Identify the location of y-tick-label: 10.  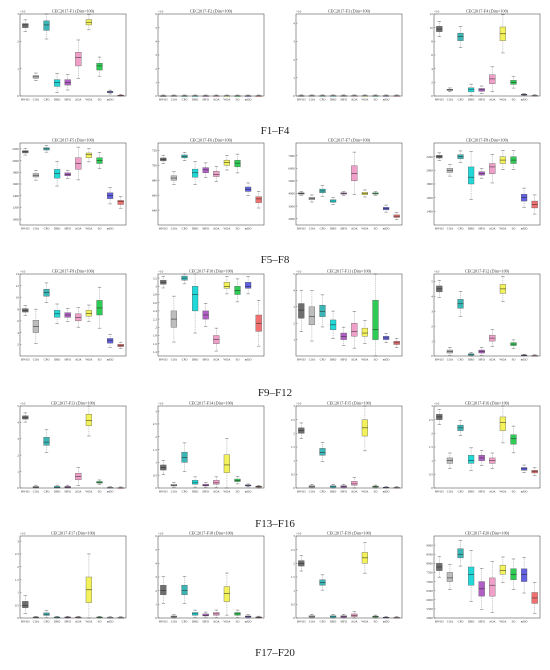
(18, 298).